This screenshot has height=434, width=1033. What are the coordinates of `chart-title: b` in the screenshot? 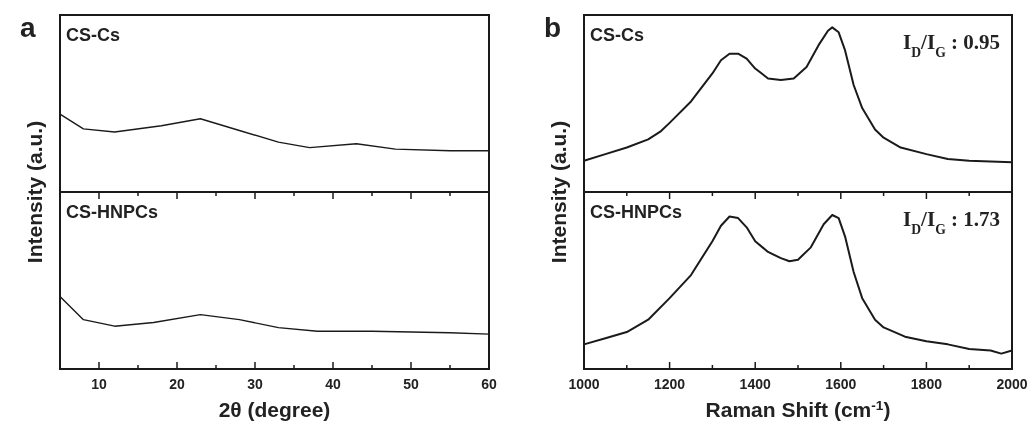 It's located at (553, 27).